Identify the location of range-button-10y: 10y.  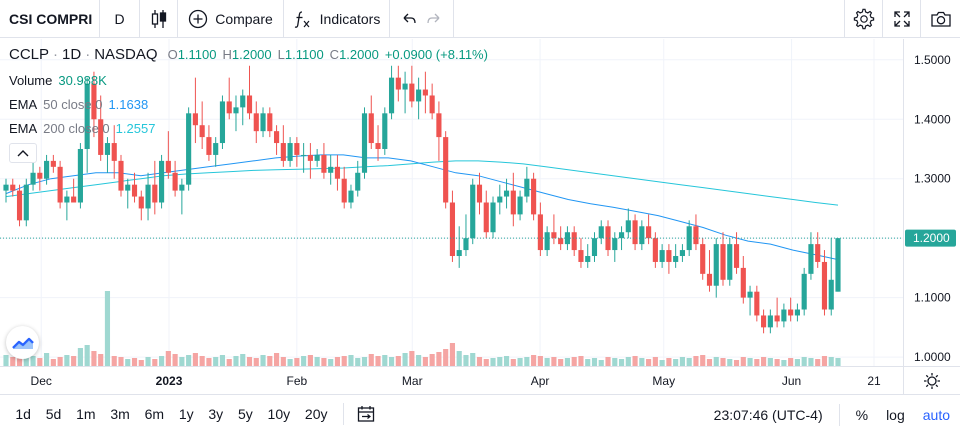
(279, 414).